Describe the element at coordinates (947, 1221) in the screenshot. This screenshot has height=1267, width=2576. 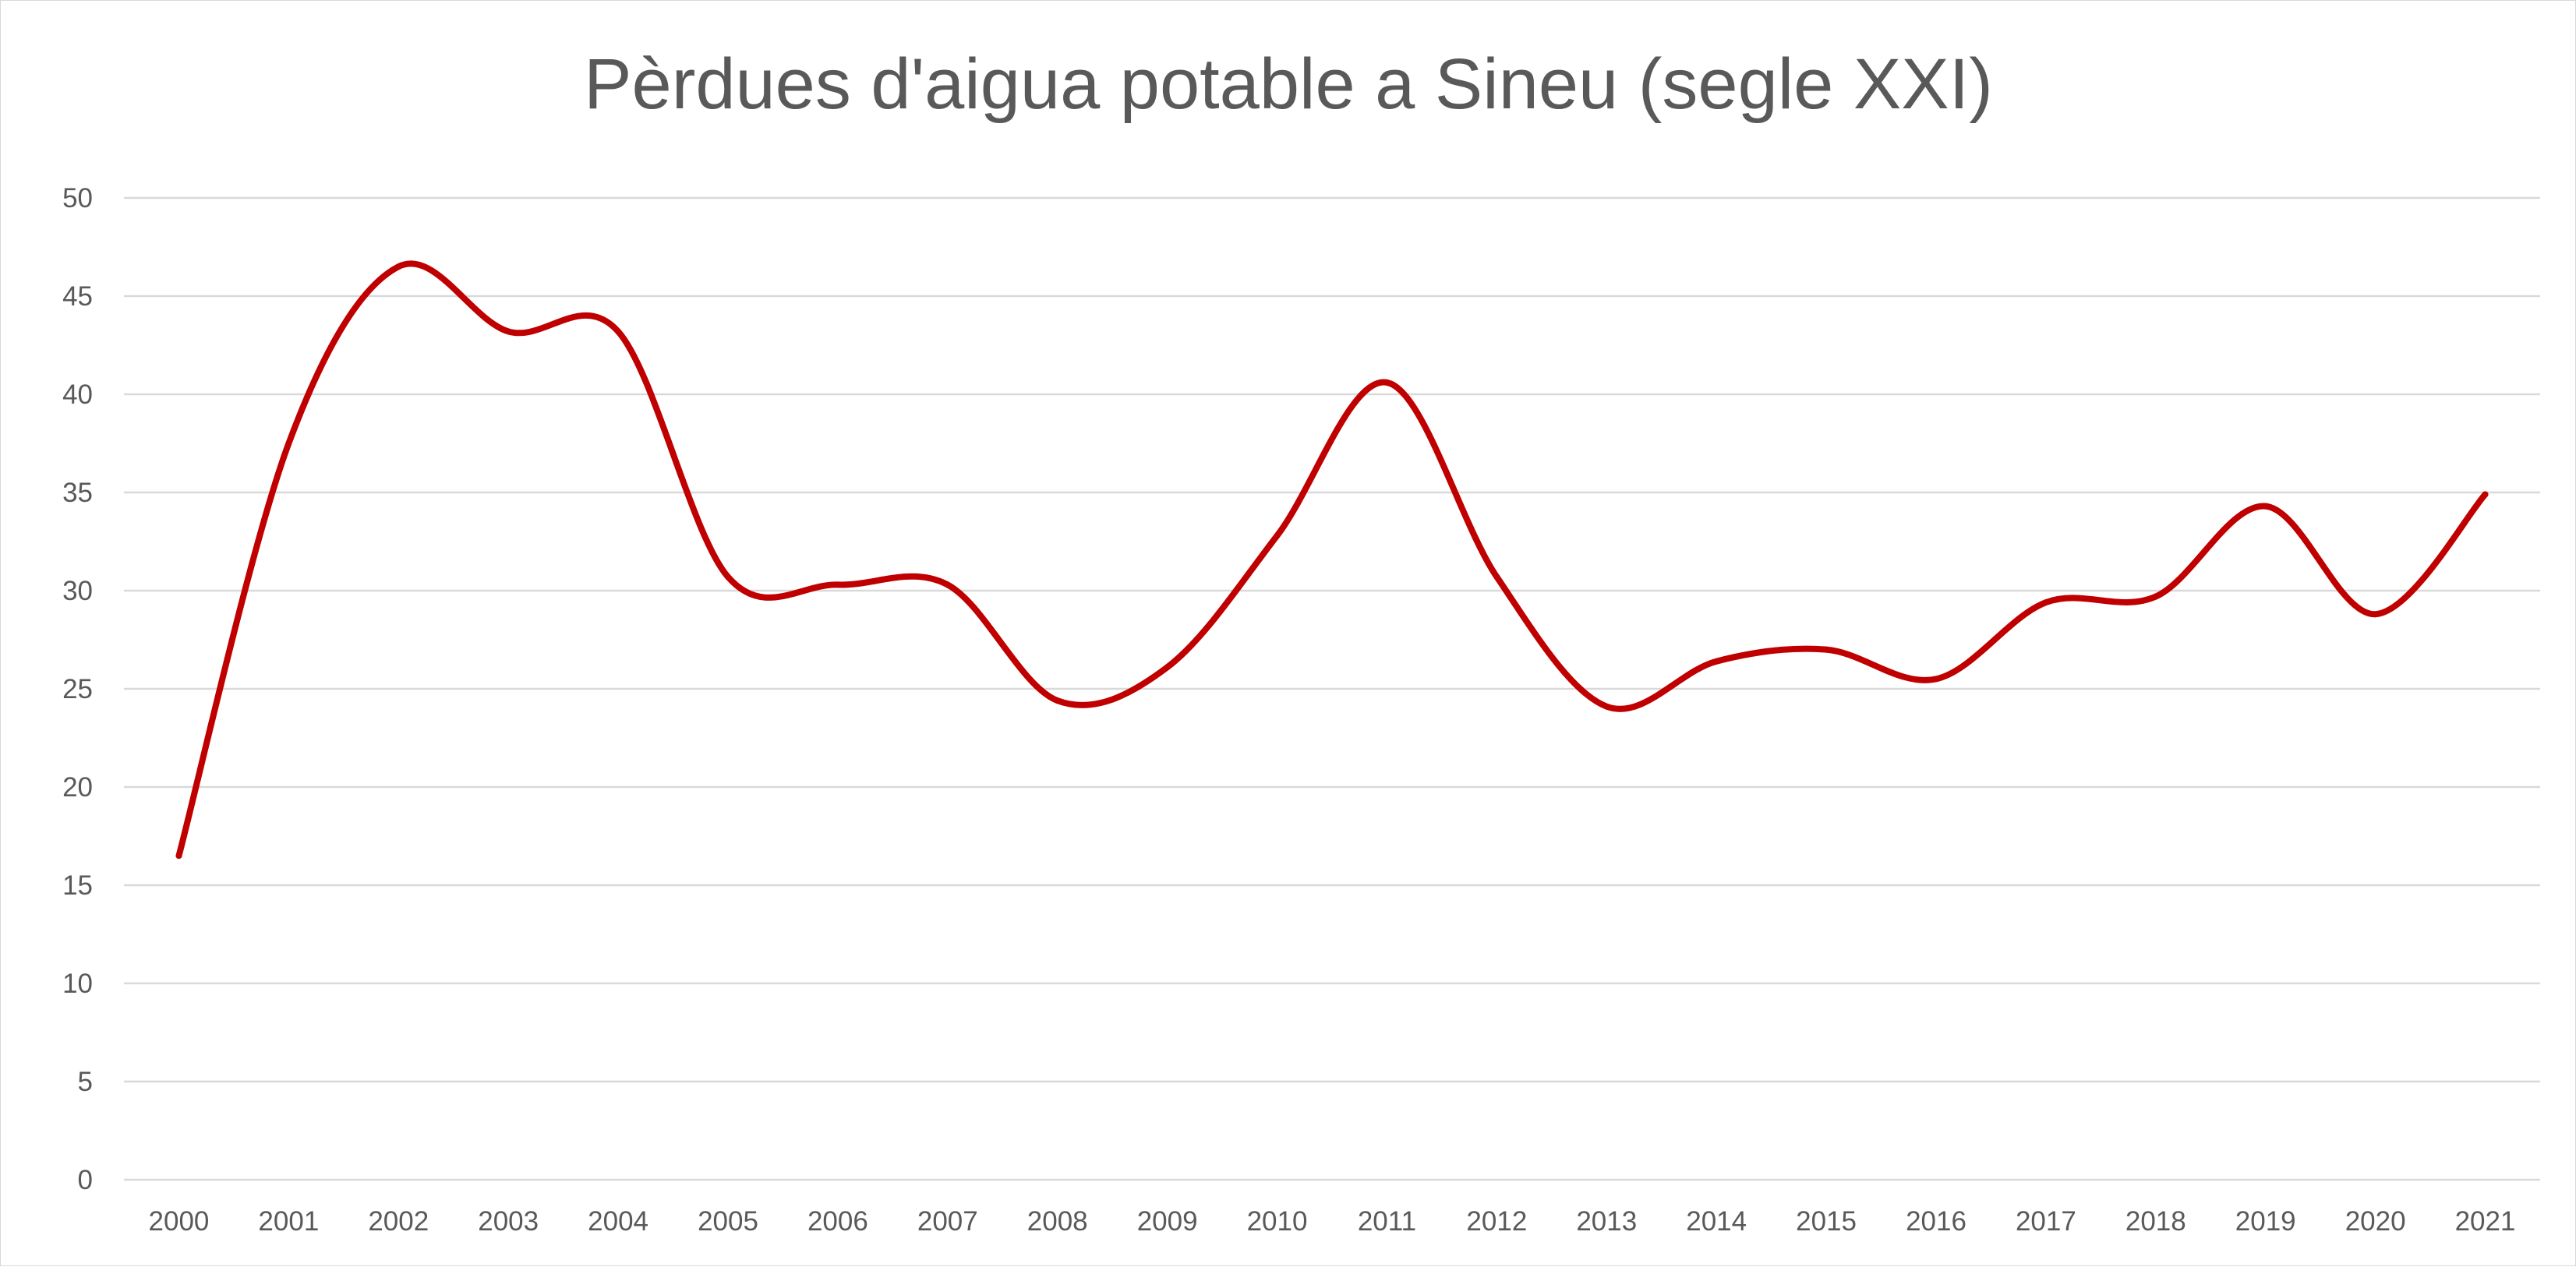
I see `x-tick-label: 2007` at that location.